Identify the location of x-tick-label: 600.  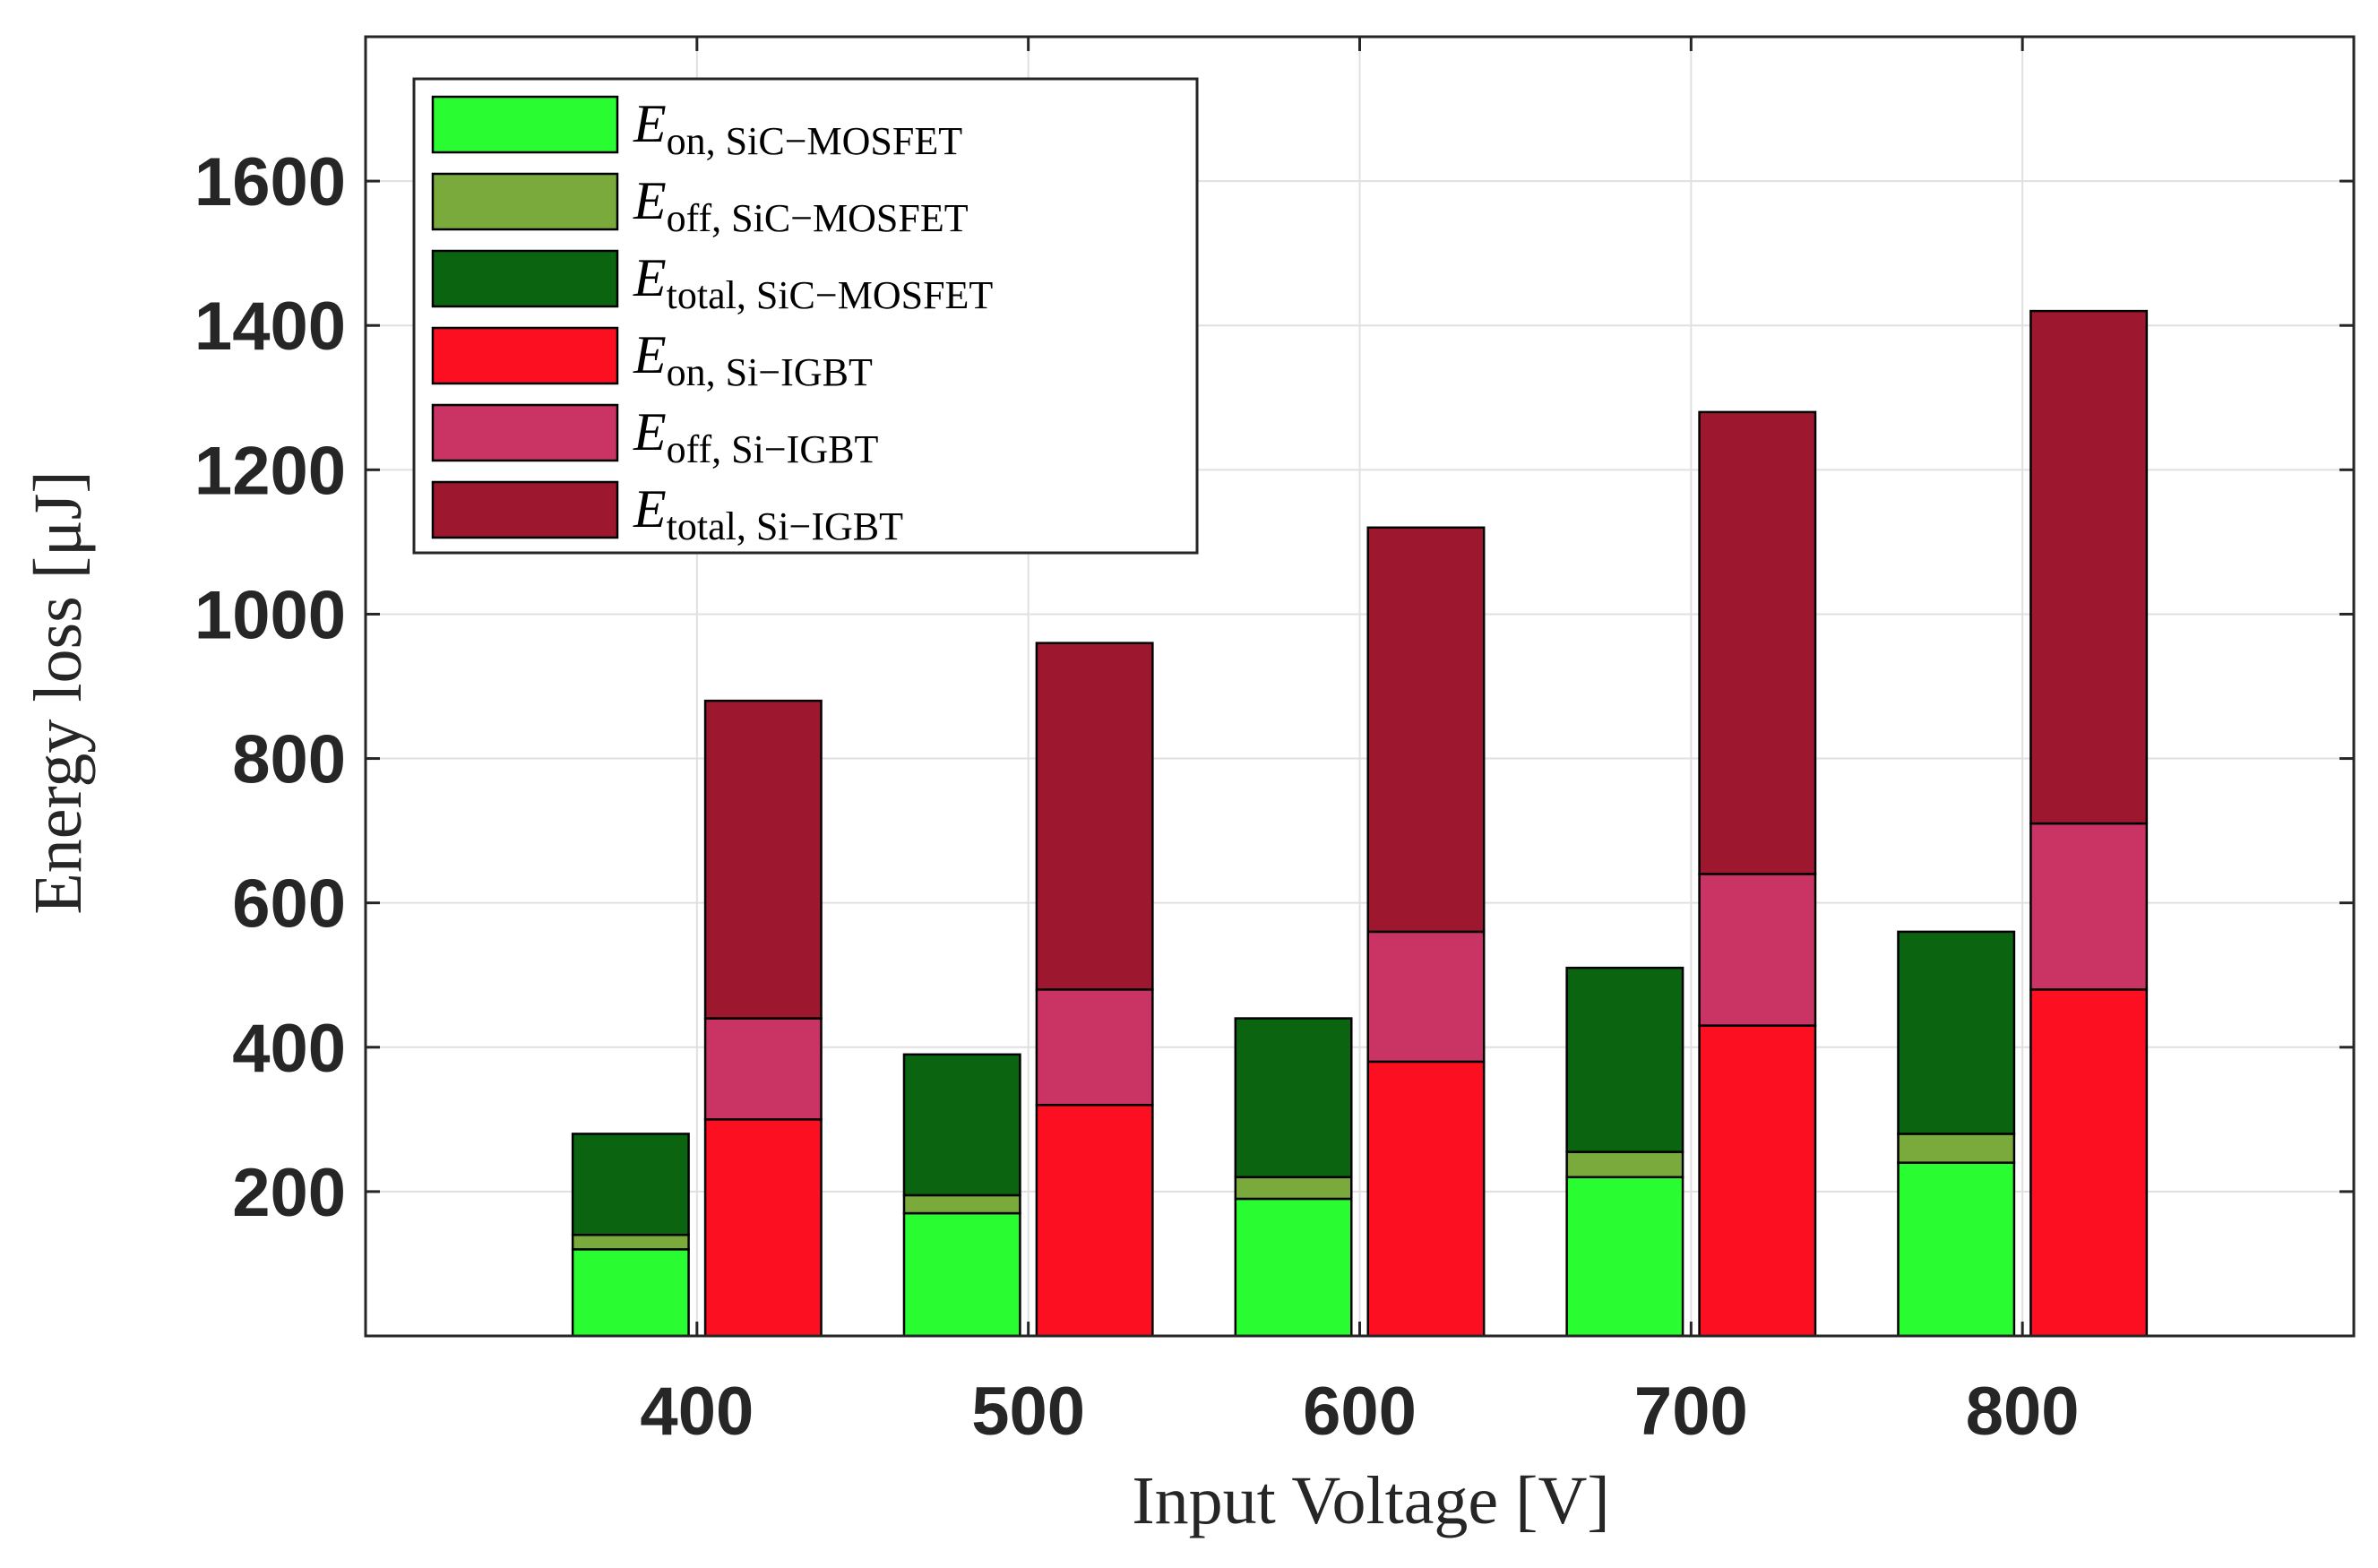
(1360, 1412).